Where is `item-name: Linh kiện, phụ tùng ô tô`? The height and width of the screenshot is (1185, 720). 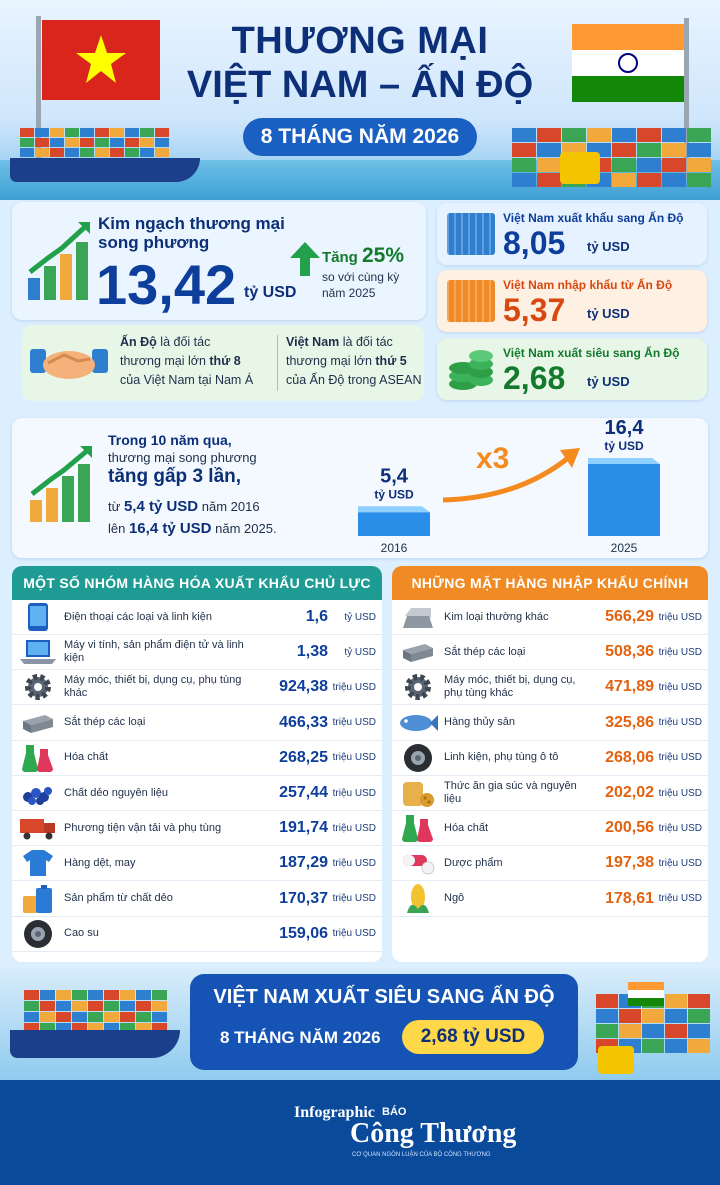
item-name: Linh kiện, phụ tùng ô tô is located at coordinates (501, 757).